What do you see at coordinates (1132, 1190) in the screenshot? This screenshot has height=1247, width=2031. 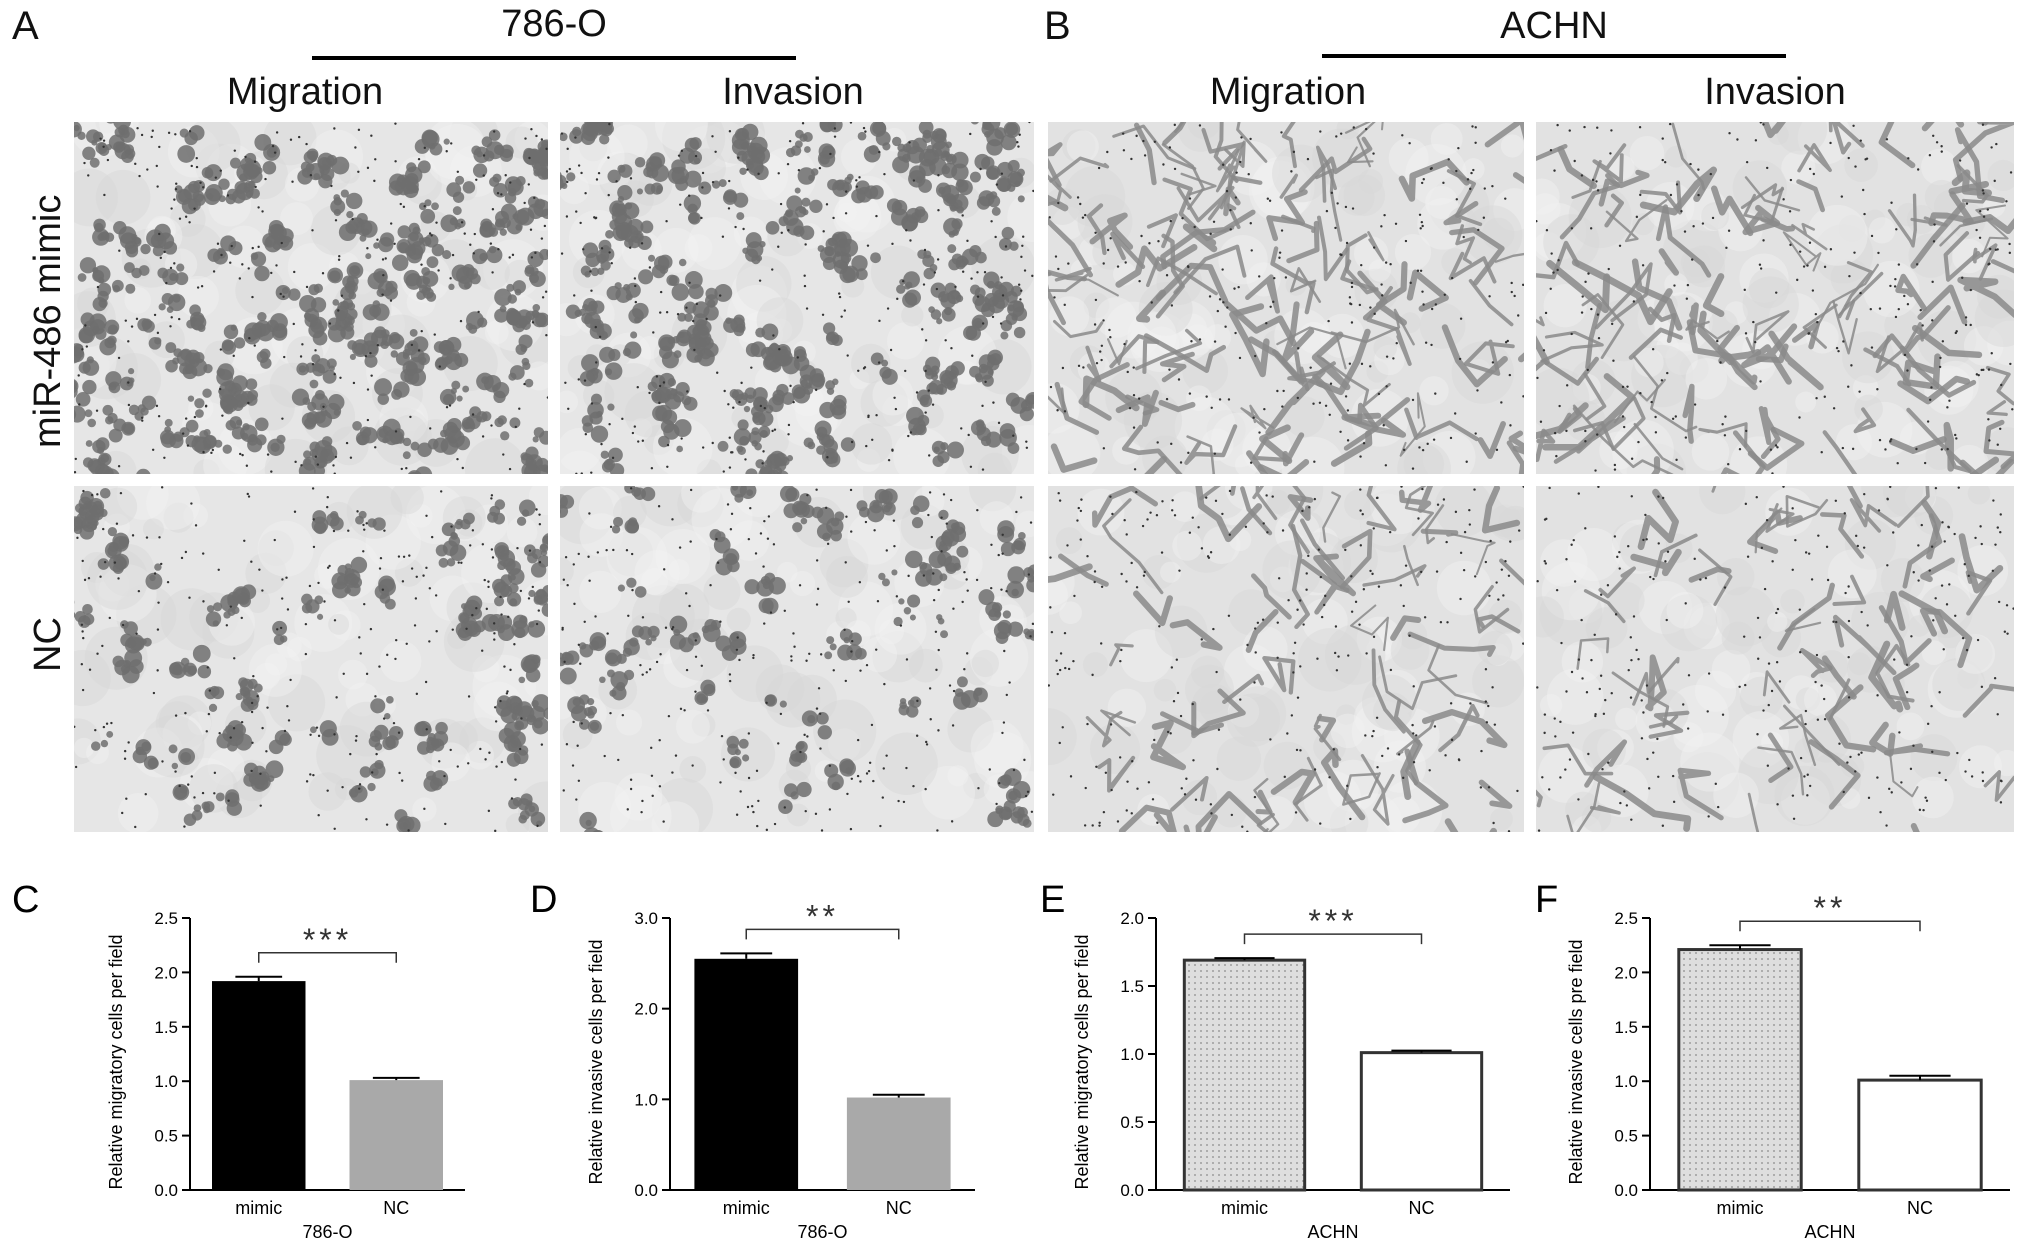 I see `y-tick-label-e: 0.0` at bounding box center [1132, 1190].